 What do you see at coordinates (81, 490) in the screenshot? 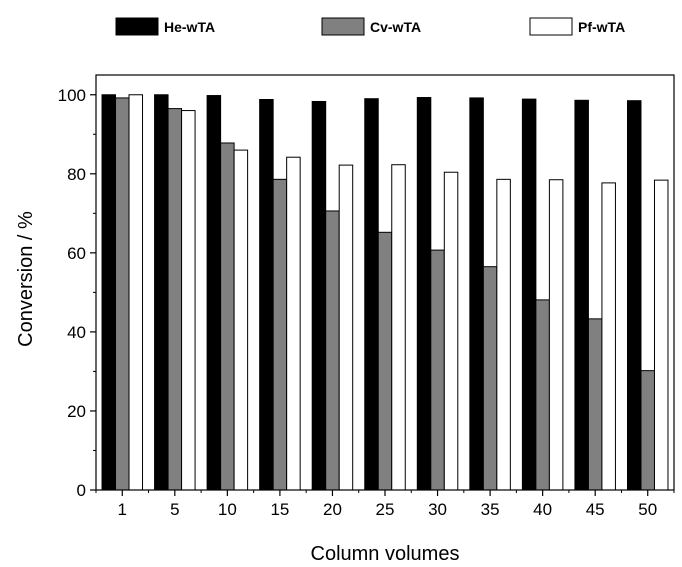
I see `y-tick-label: 0` at bounding box center [81, 490].